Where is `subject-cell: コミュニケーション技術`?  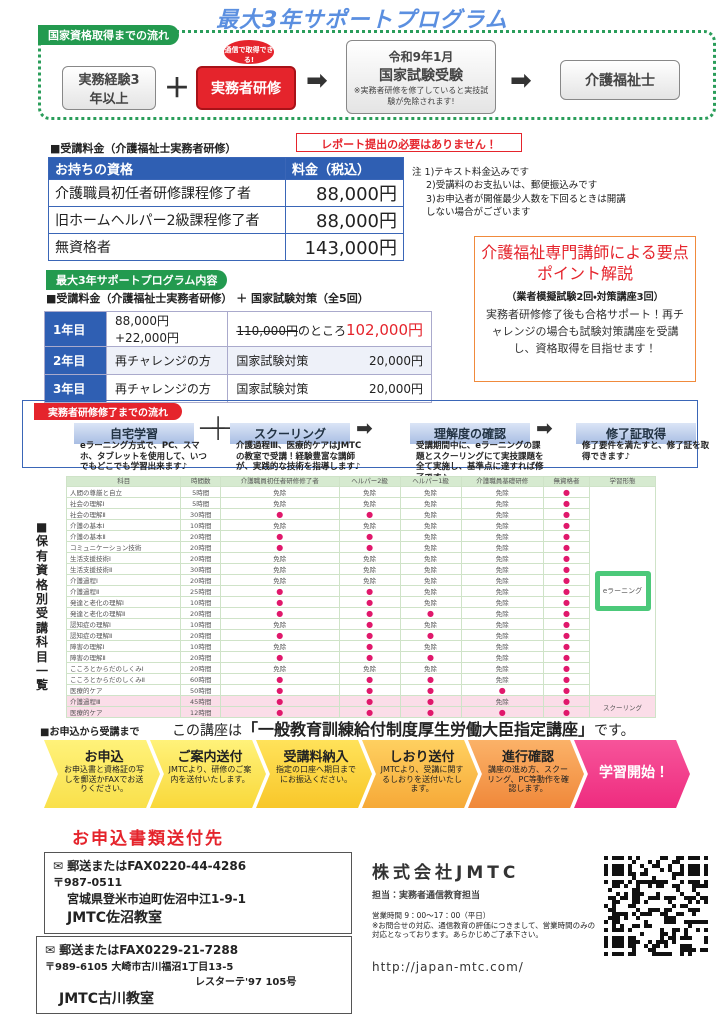
subject-cell: コミュニケーション技術 is located at coordinates (123, 547).